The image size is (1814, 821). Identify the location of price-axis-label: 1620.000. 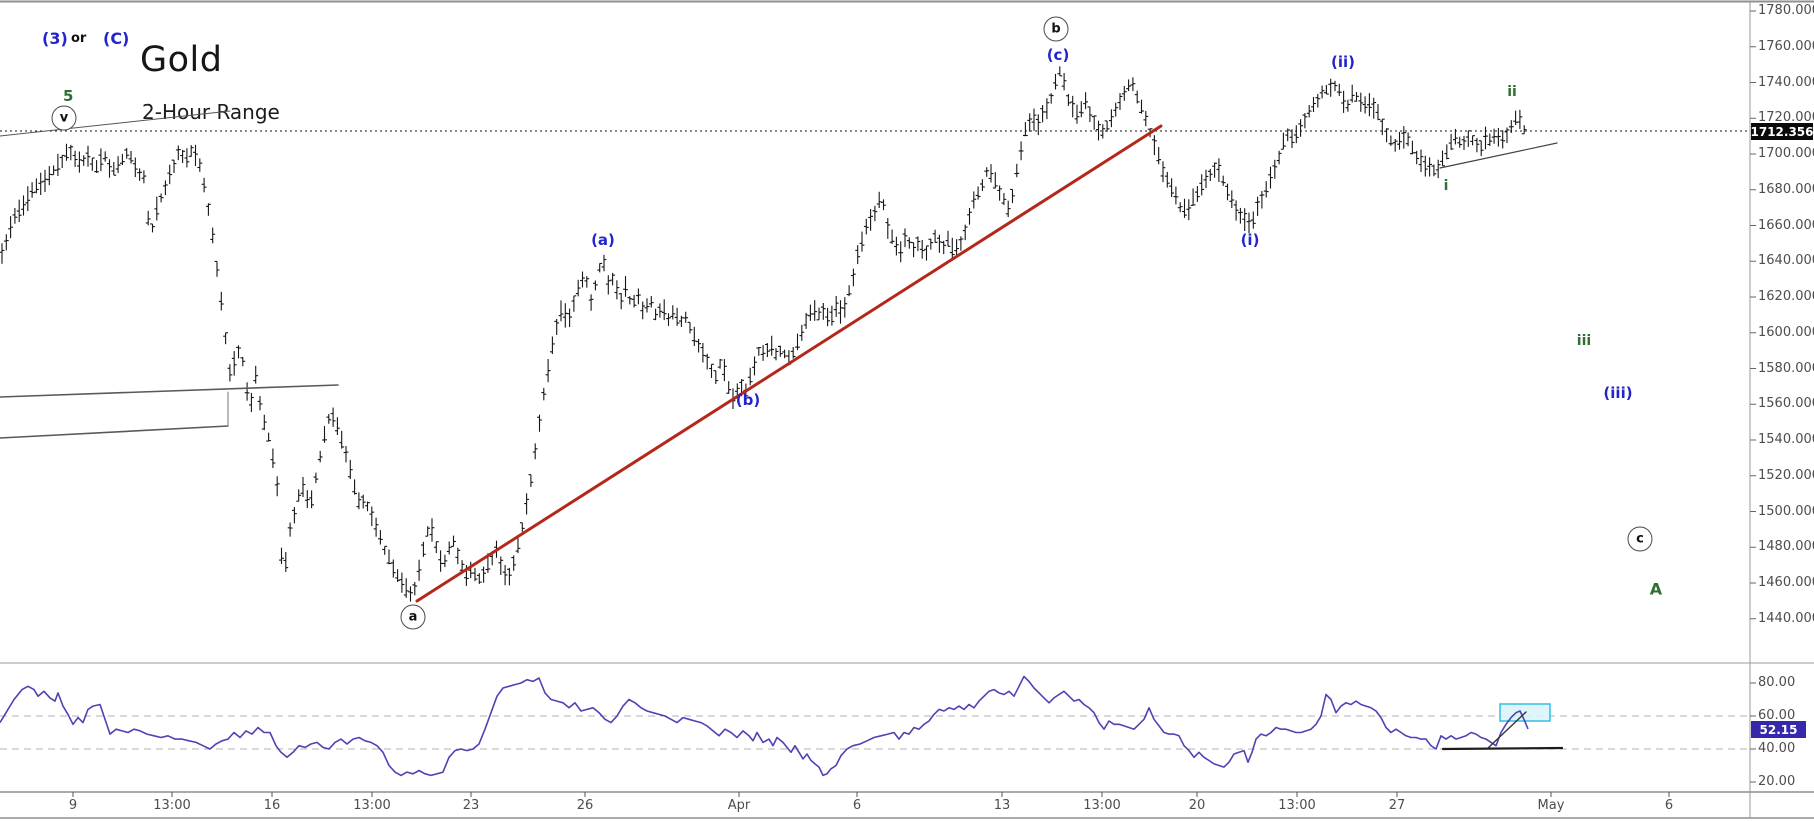
(1786, 296).